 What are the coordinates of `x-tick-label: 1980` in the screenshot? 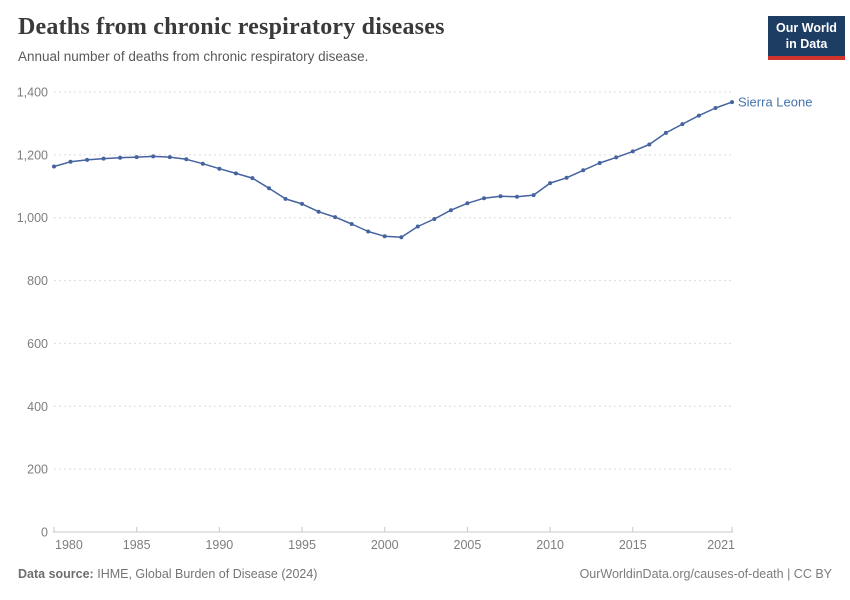 It's located at (69, 545).